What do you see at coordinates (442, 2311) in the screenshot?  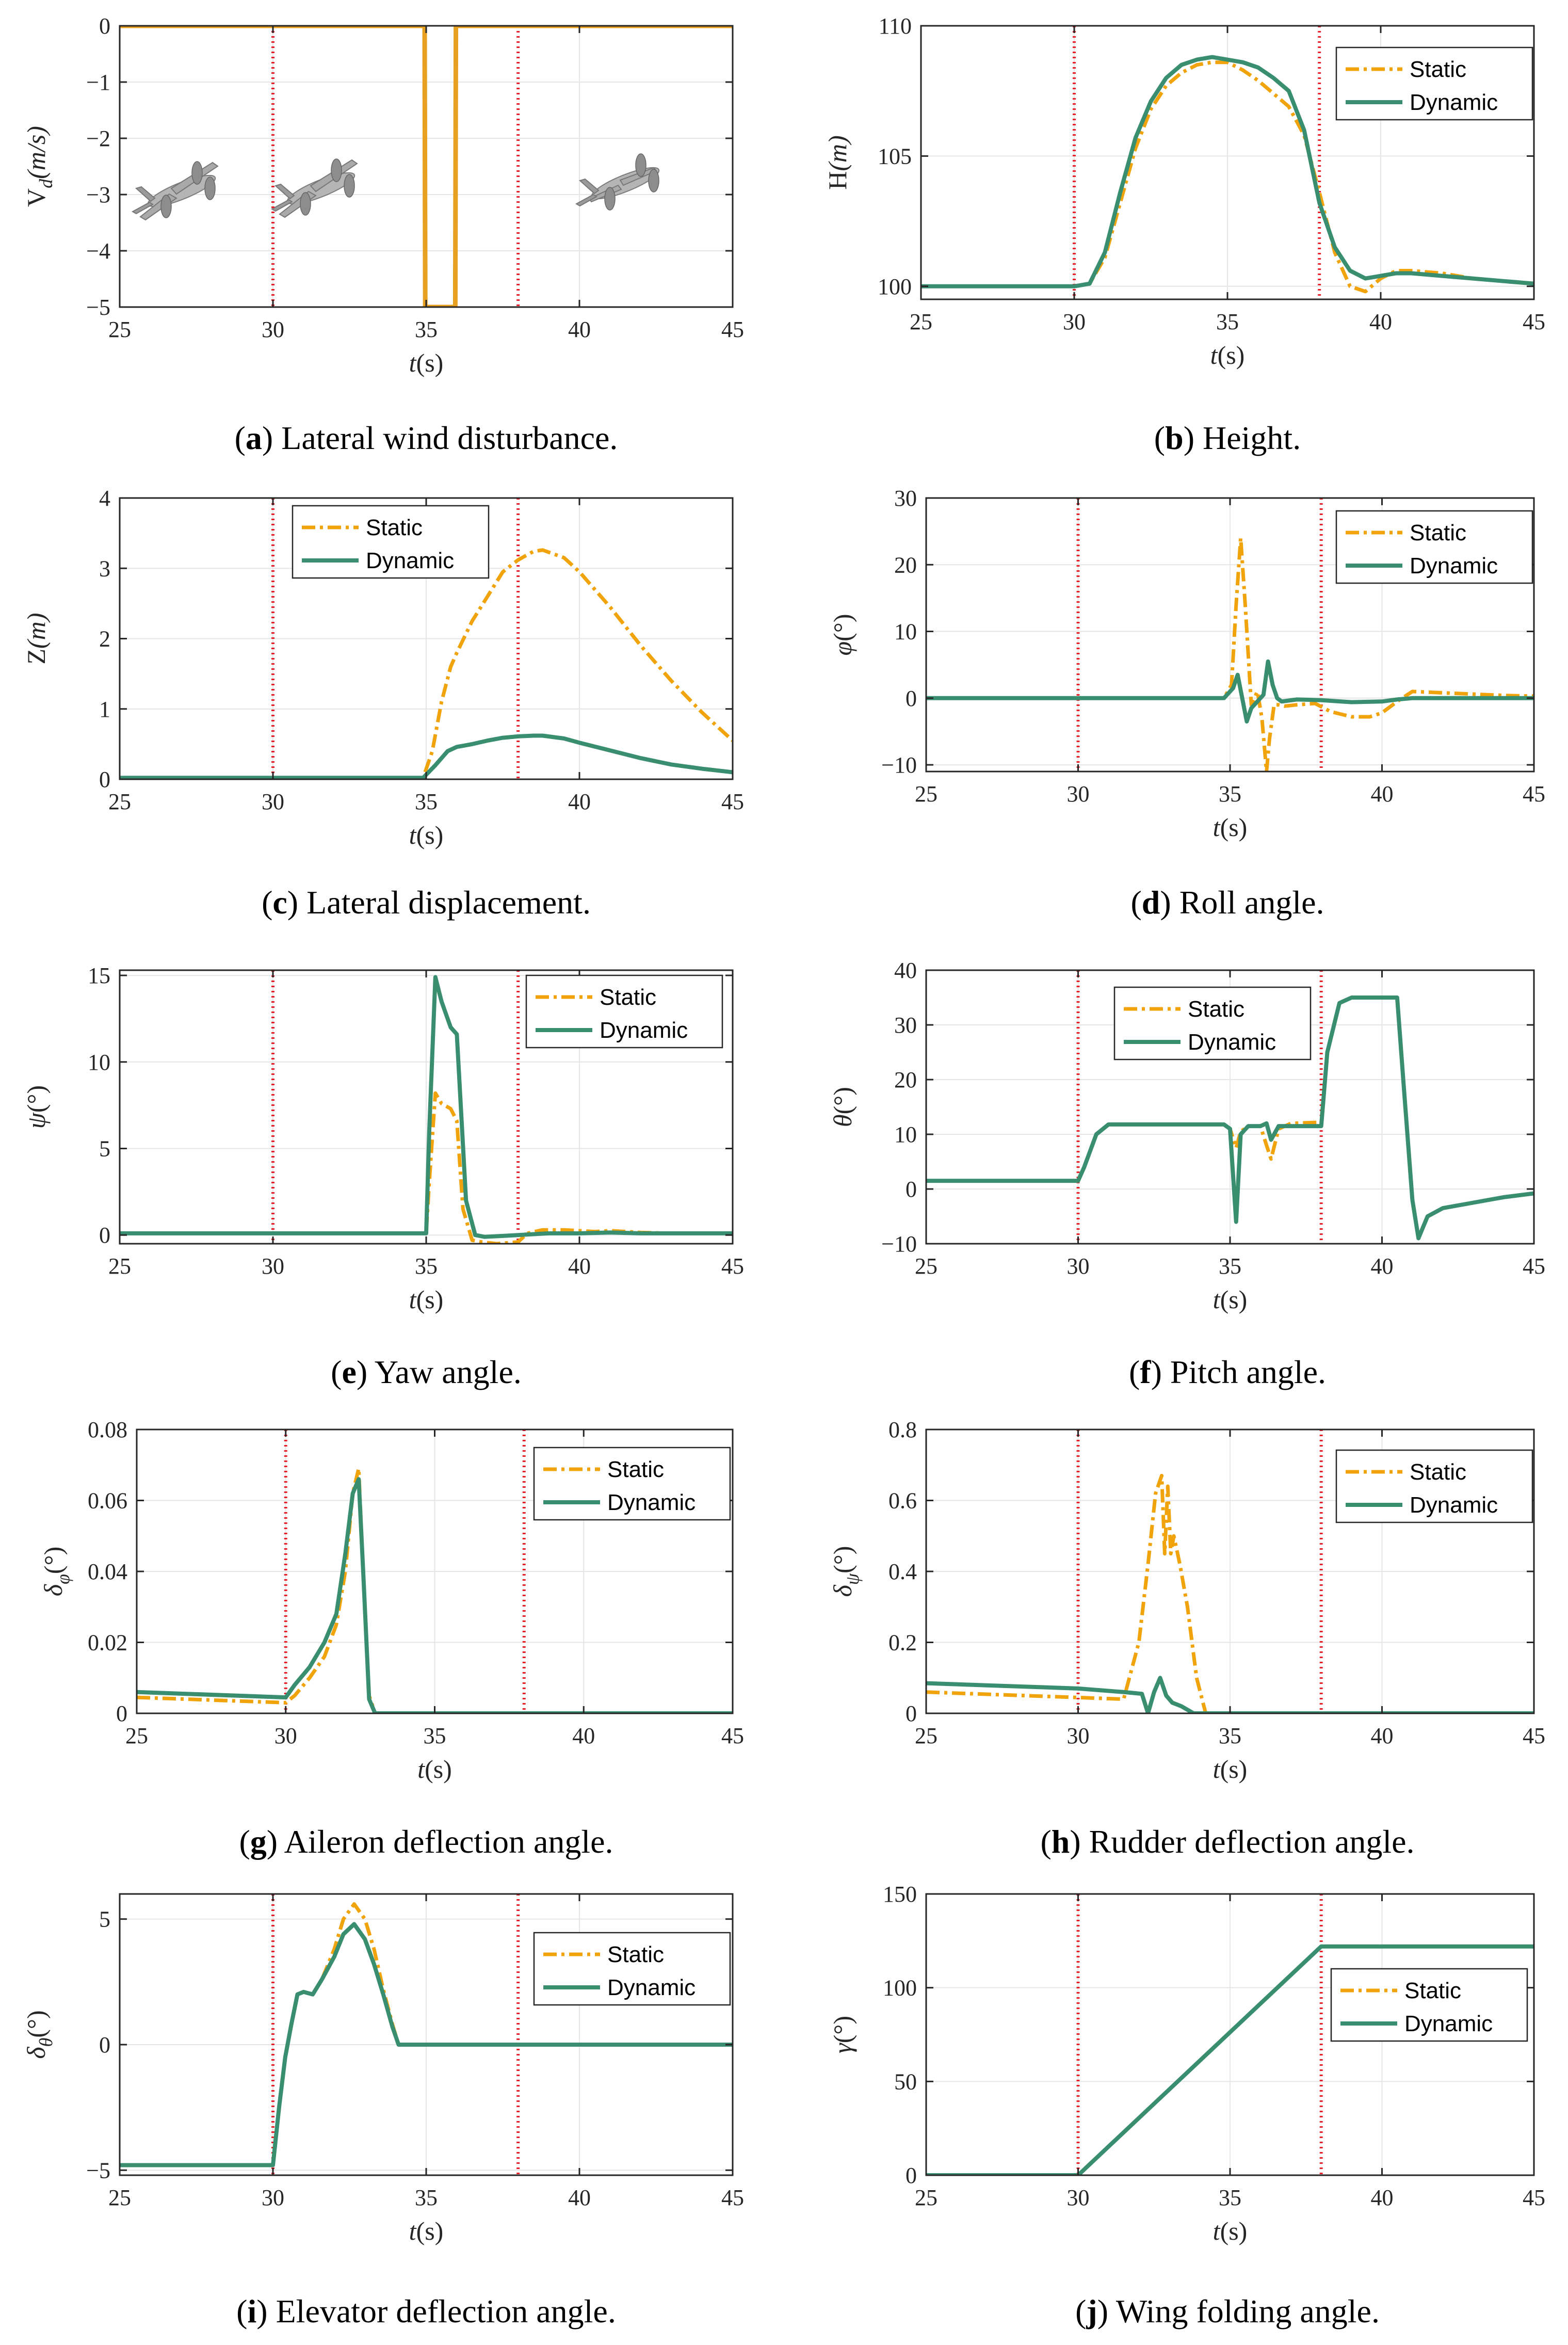 I see `caption-text: Elevator deflection angle.` at bounding box center [442, 2311].